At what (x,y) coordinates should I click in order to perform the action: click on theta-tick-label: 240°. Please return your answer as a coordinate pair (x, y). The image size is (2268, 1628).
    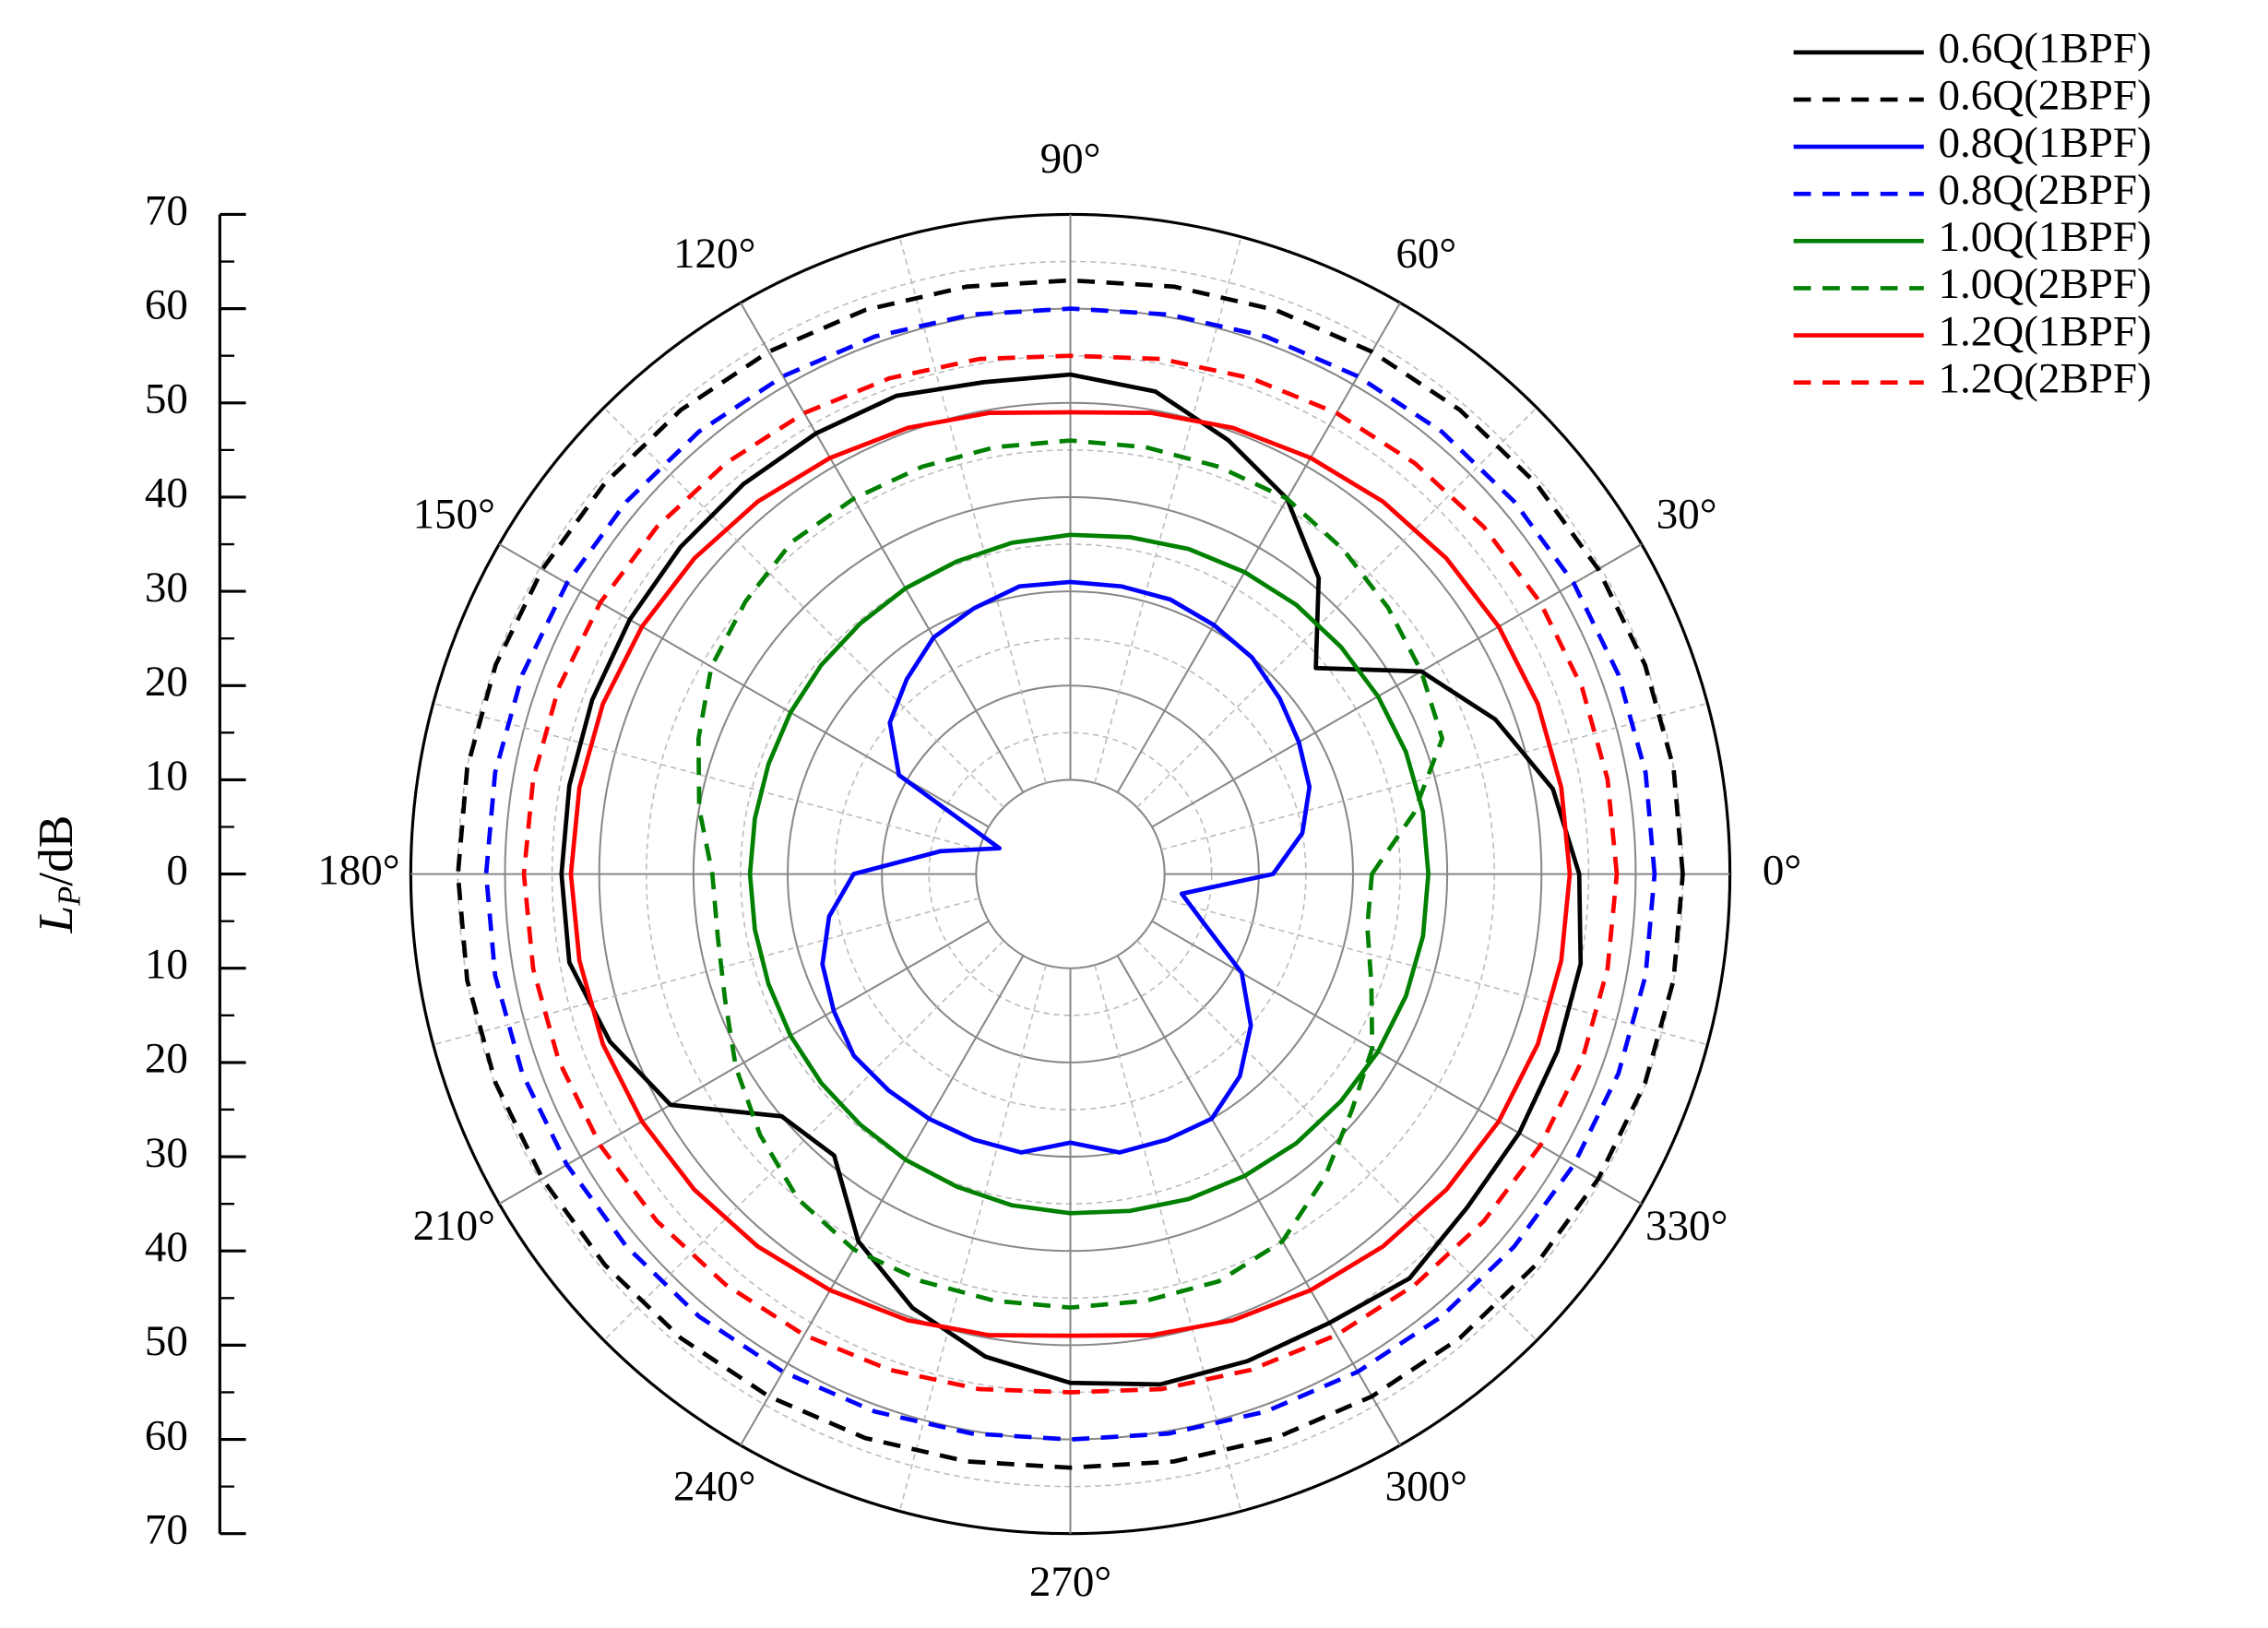
    Looking at the image, I should click on (714, 1487).